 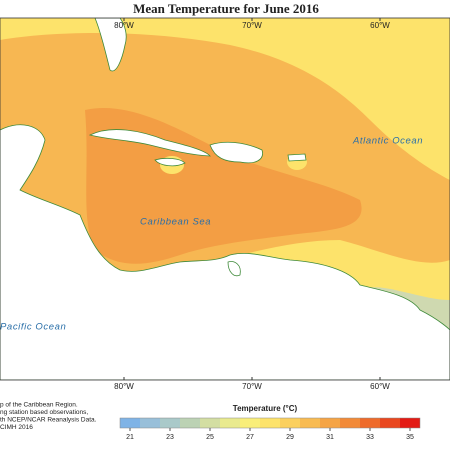 What do you see at coordinates (44, 412) in the screenshot?
I see `map-note: ng station based observations,` at bounding box center [44, 412].